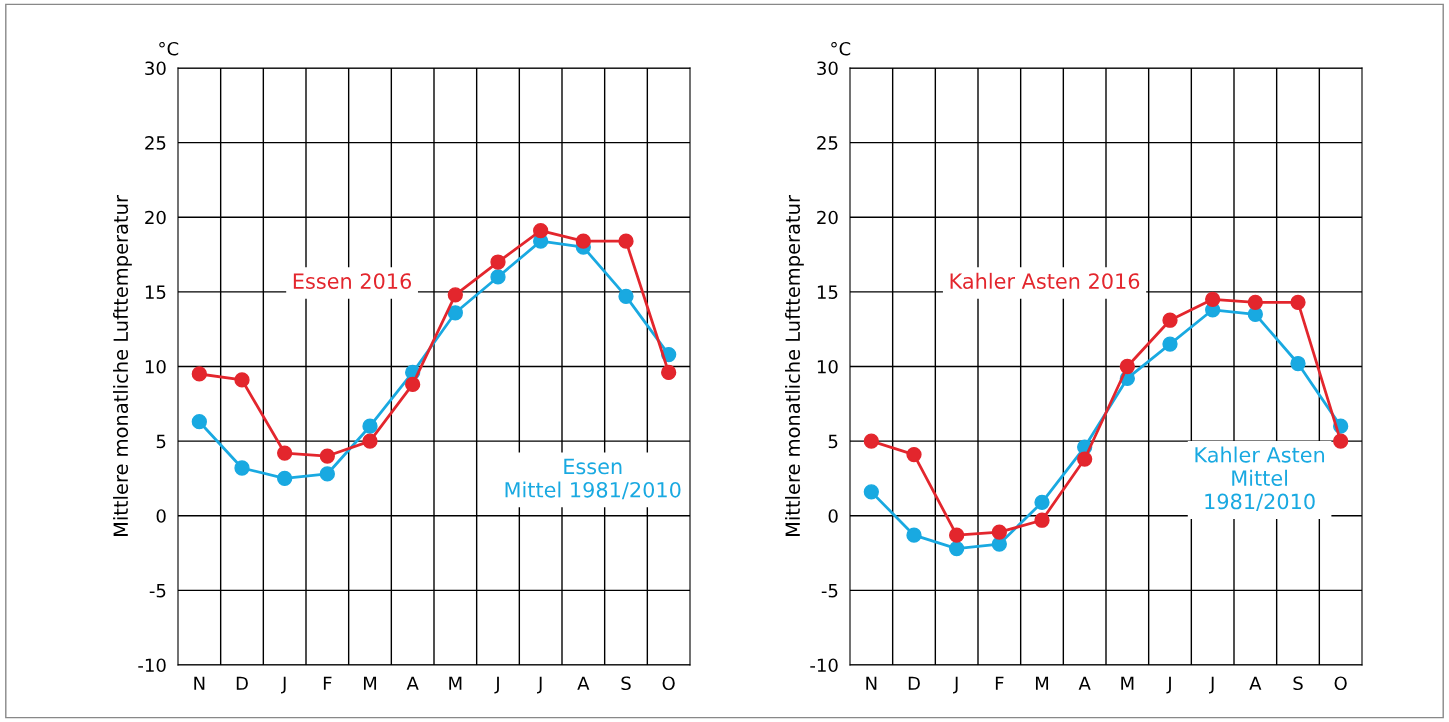  I want to click on text: Essen Mittel 1981/2010, so click(593, 479).